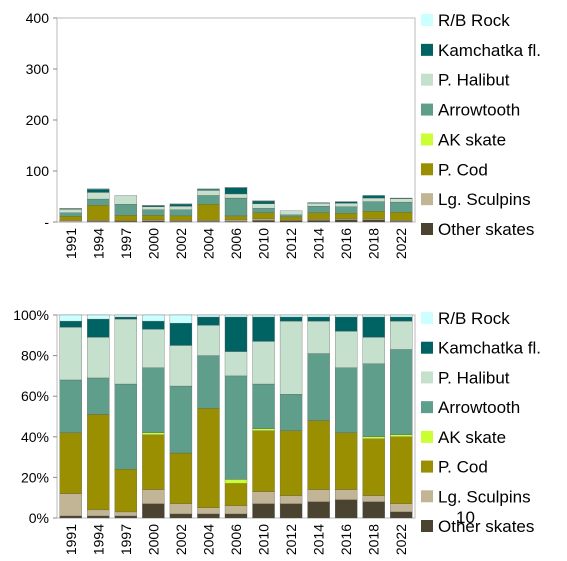 This screenshot has width=567, height=561. Describe the element at coordinates (35, 437) in the screenshot. I see `y-tick-label: 40%` at that location.